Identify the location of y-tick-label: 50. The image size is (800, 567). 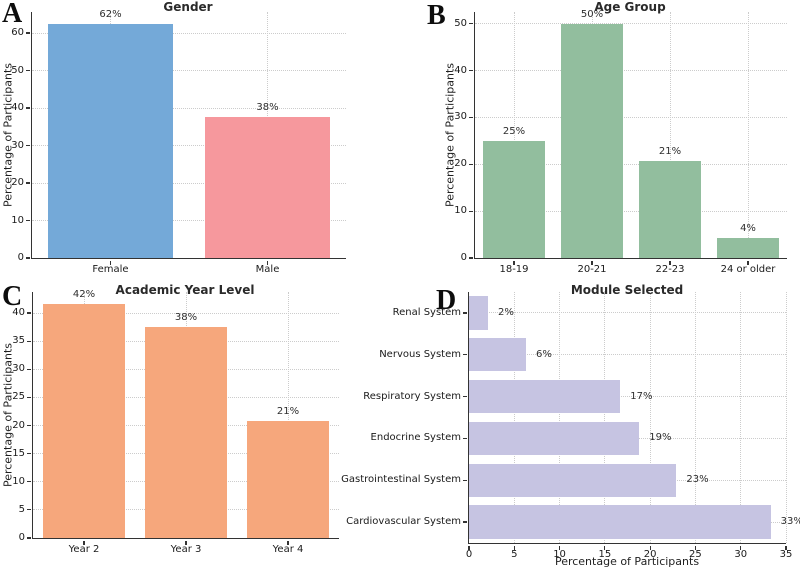
(17, 70).